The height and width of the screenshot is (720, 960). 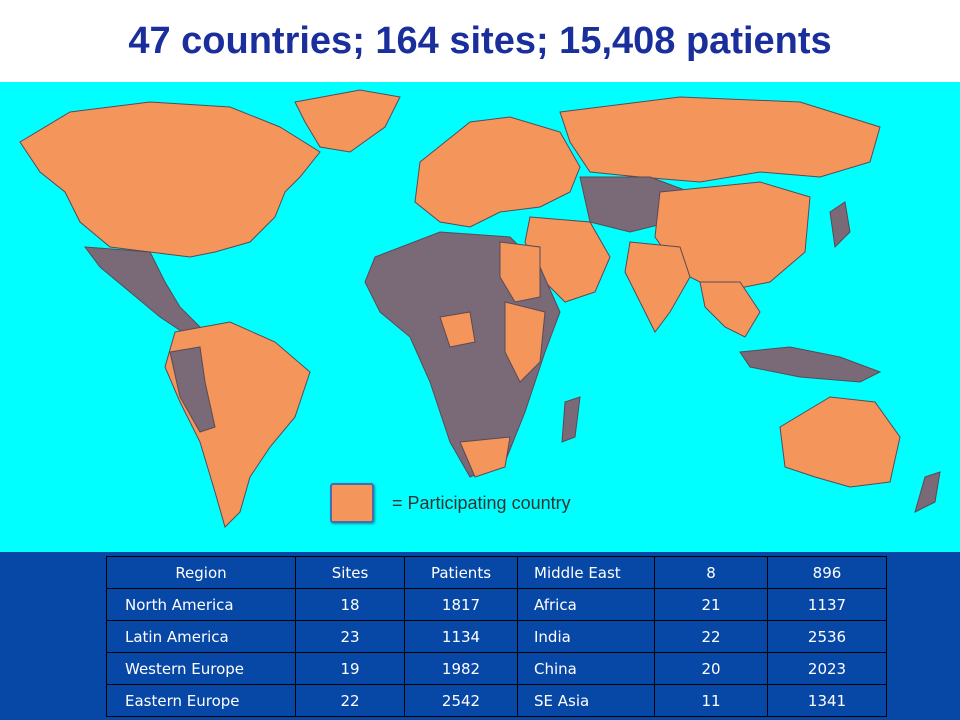 I want to click on africa-participating-east, so click(x=525, y=342).